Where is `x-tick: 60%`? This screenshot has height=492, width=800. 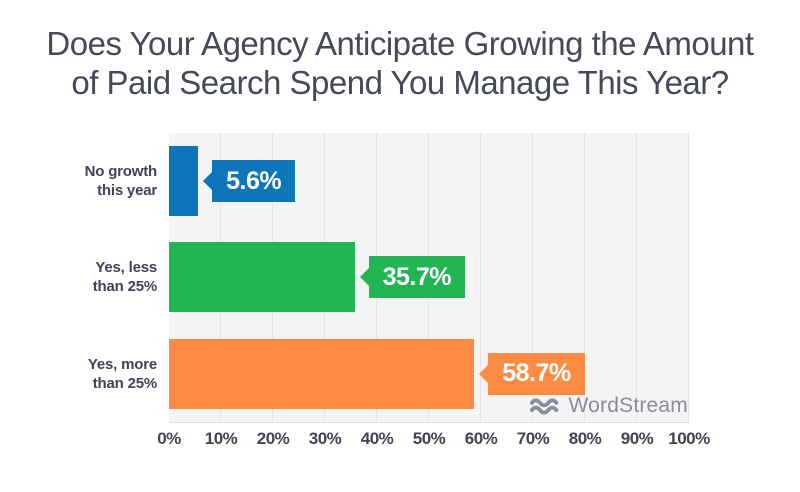 x-tick: 60% is located at coordinates (481, 438).